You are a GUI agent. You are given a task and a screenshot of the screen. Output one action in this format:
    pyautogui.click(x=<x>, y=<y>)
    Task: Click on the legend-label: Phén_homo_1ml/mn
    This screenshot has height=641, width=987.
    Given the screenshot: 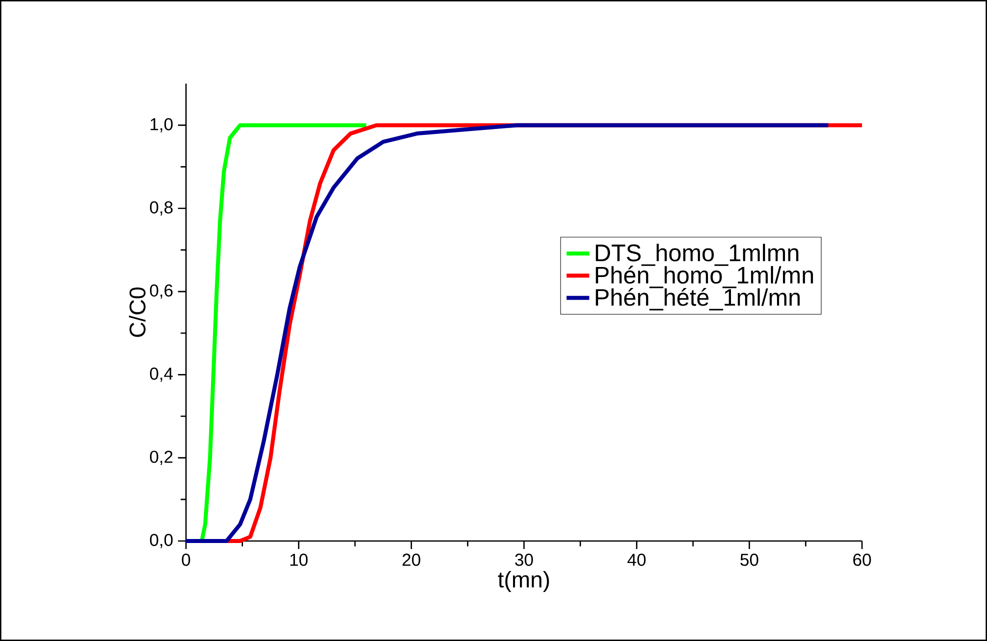 What is the action you would take?
    pyautogui.click(x=704, y=277)
    